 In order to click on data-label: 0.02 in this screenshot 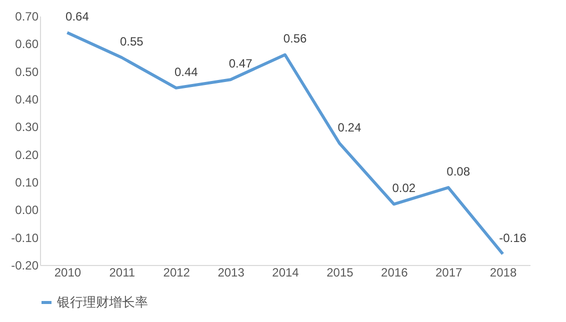, I will do `click(404, 188)`.